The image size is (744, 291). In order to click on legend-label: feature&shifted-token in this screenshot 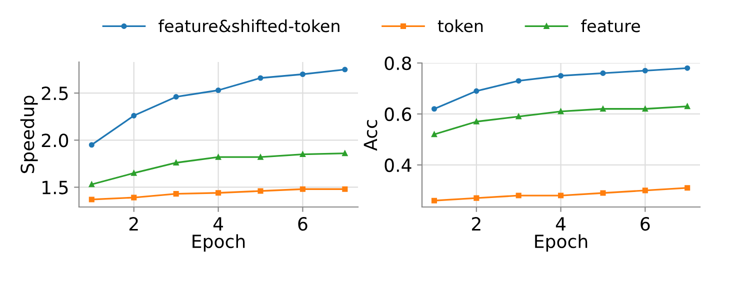, I will do `click(249, 25)`.